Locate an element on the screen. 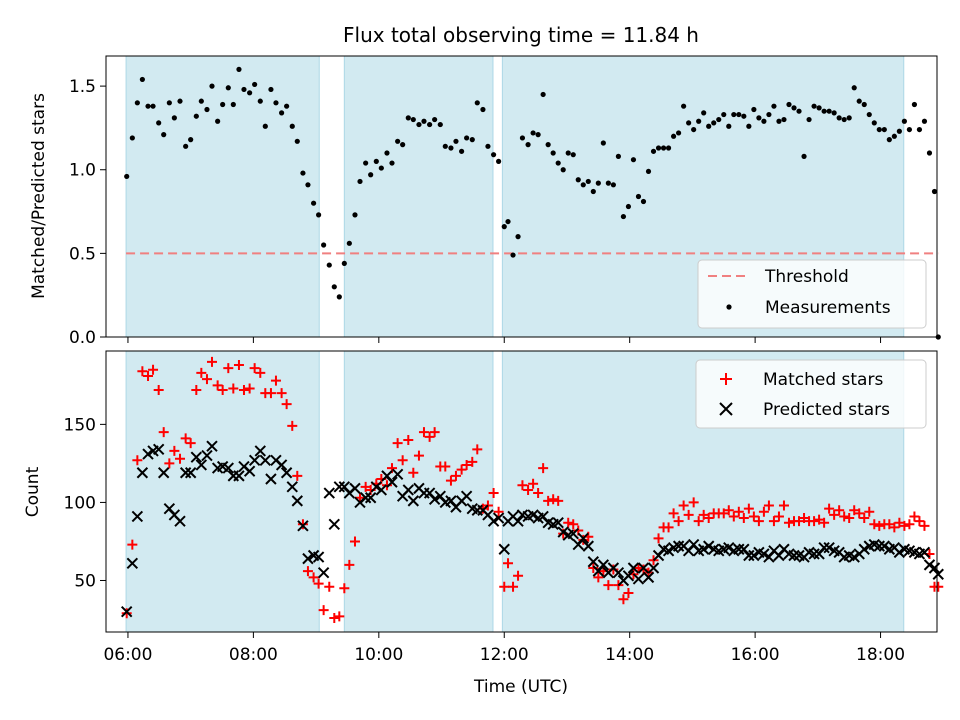  top-y-axis-ticks: 0.0 0.5 1.0 1.5 is located at coordinates (87, 212).